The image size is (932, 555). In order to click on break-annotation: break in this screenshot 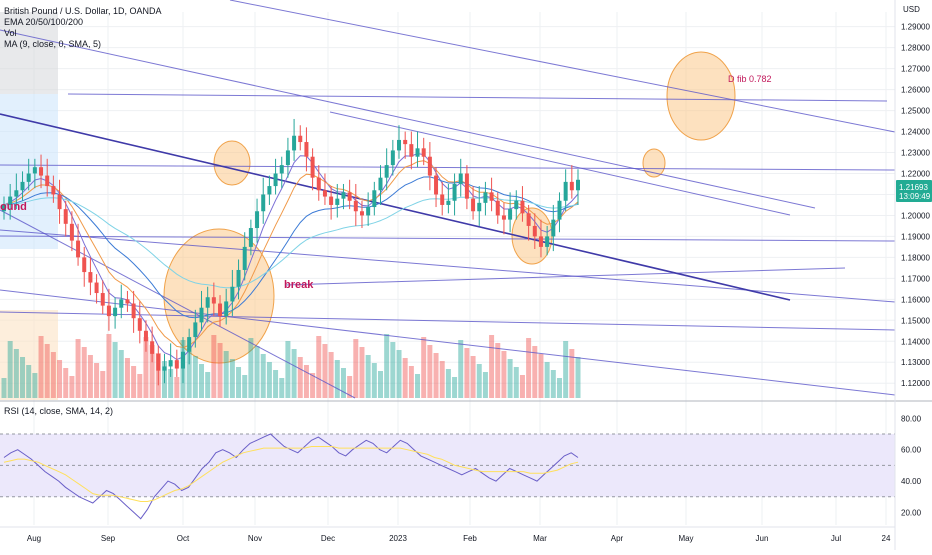, I will do `click(299, 285)`.